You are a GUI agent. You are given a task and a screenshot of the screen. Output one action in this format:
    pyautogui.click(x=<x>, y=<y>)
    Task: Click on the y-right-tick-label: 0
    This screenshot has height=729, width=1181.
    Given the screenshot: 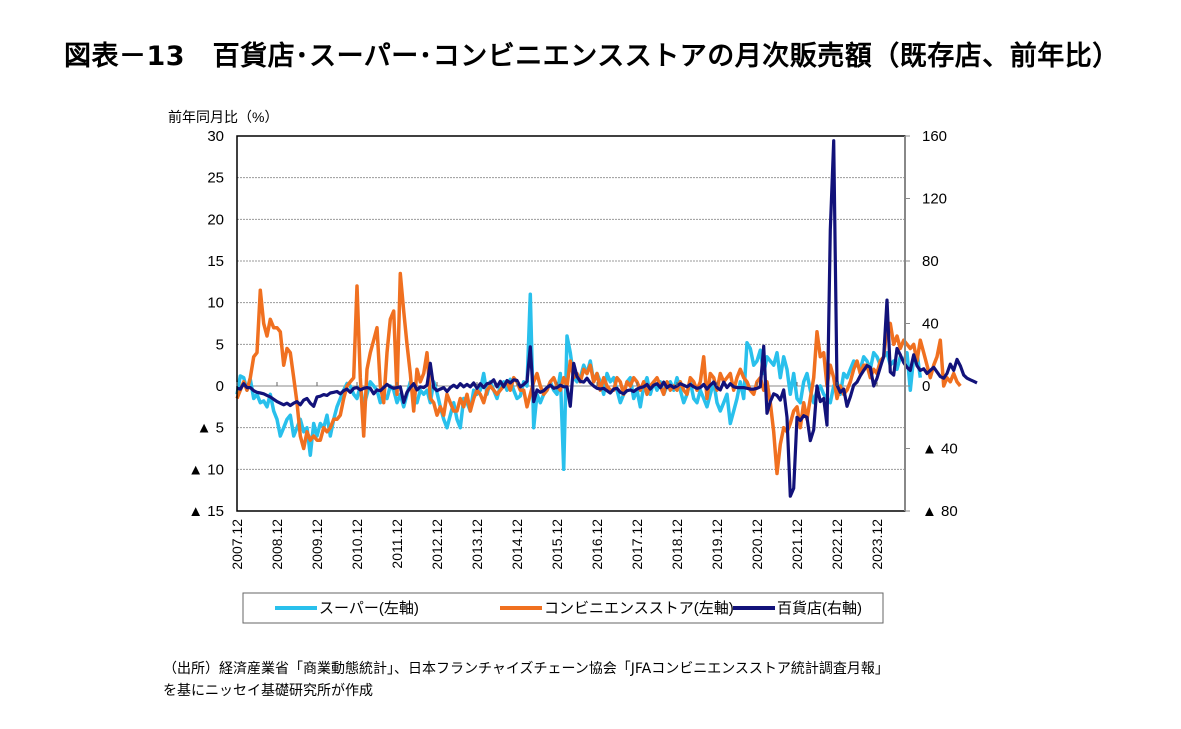 What is the action you would take?
    pyautogui.click(x=926, y=386)
    